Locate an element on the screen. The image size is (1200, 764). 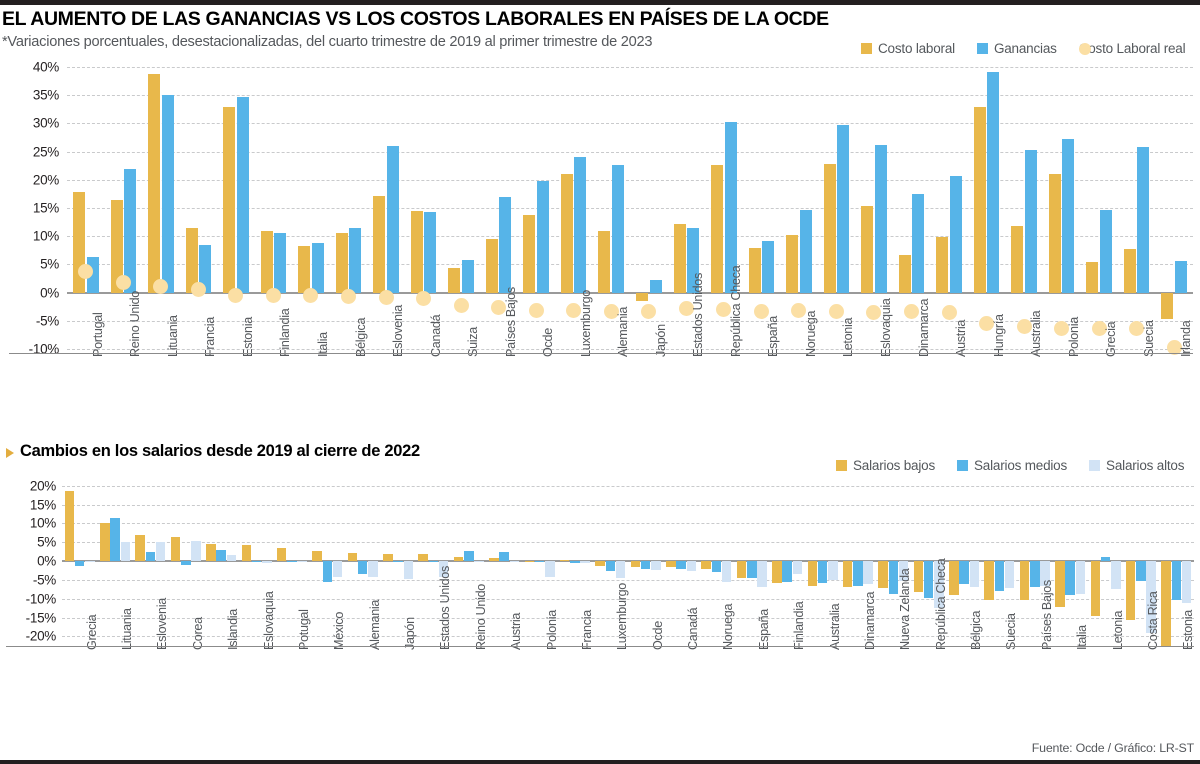
x-axis-label: Grecia is located at coordinates (1111, 339).